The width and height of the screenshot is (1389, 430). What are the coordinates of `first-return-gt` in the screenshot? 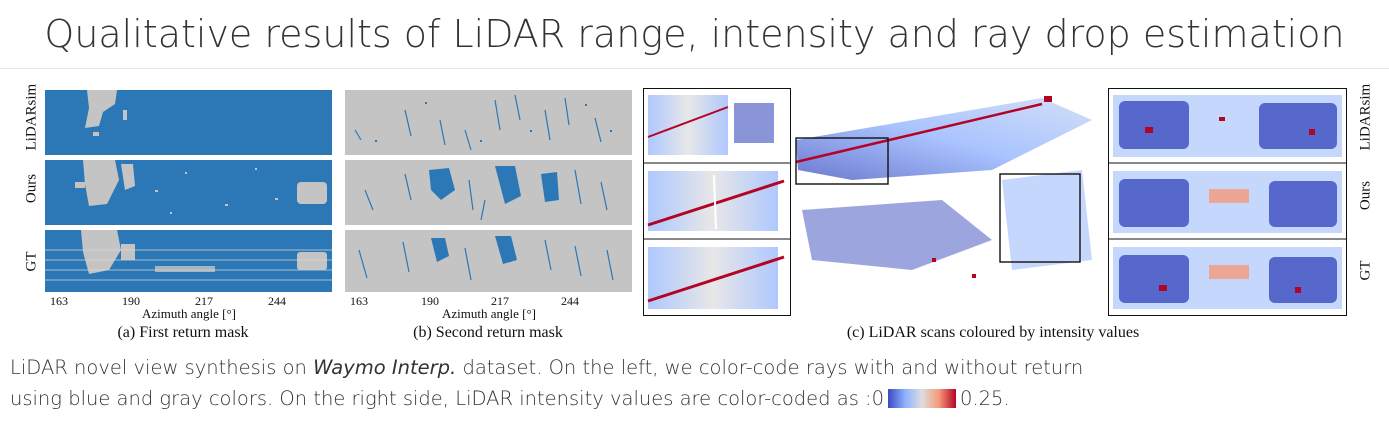 It's located at (188, 261).